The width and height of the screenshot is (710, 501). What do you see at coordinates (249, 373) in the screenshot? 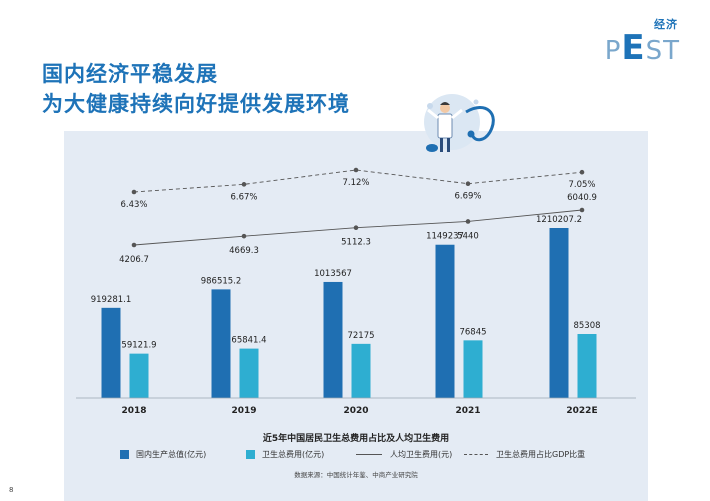
I see `health-bar-2019` at bounding box center [249, 373].